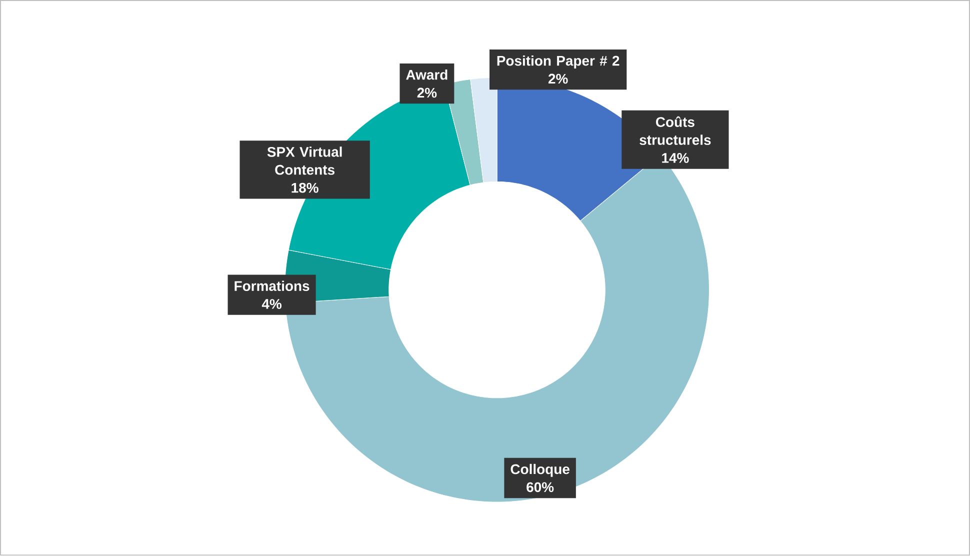 This screenshot has width=970, height=556. What do you see at coordinates (304, 161) in the screenshot?
I see `slice-label: SPX Virtual Contents` at bounding box center [304, 161].